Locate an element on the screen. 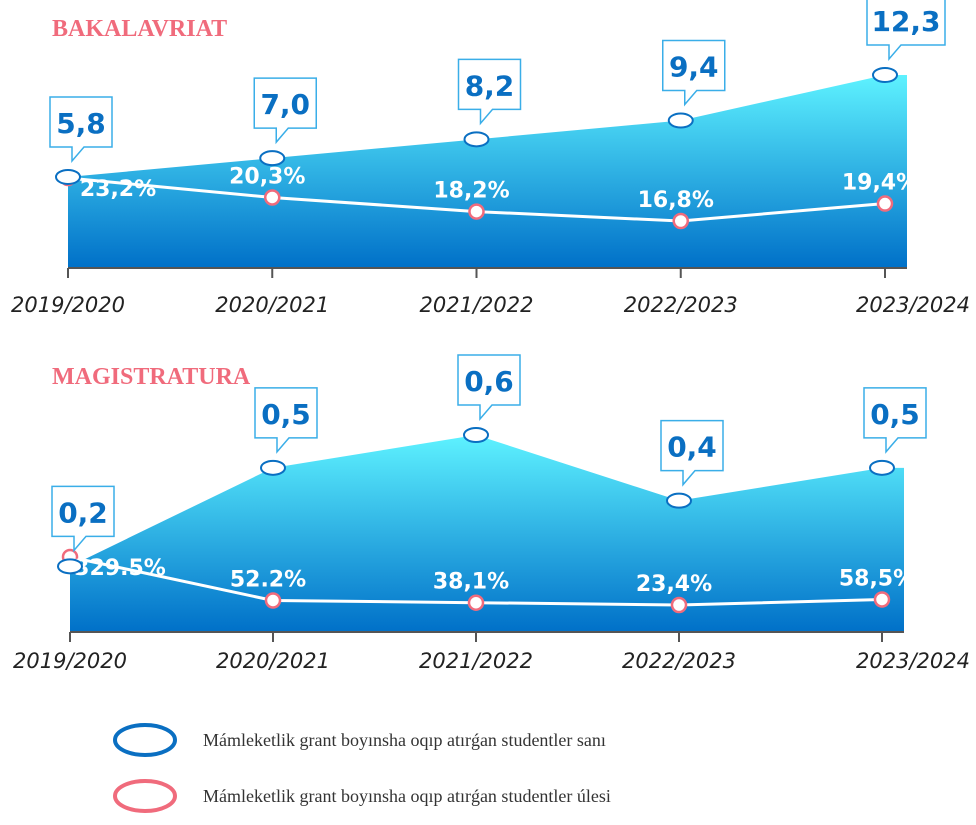 Image resolution: width=976 pixels, height=825 pixels. share-label: 18,2% is located at coordinates (471, 191).